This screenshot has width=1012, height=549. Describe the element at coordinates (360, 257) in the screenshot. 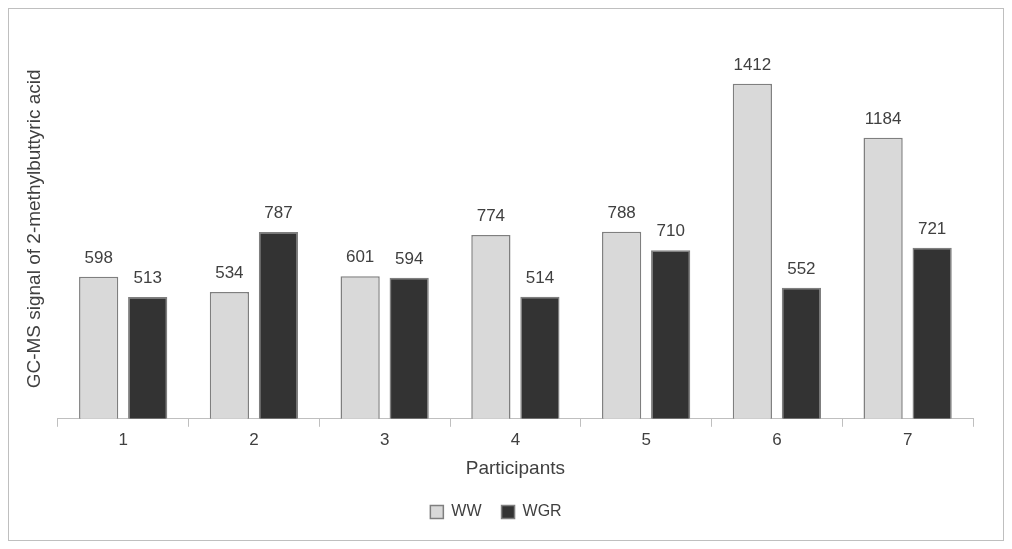

I see `data-label: 601` at that location.